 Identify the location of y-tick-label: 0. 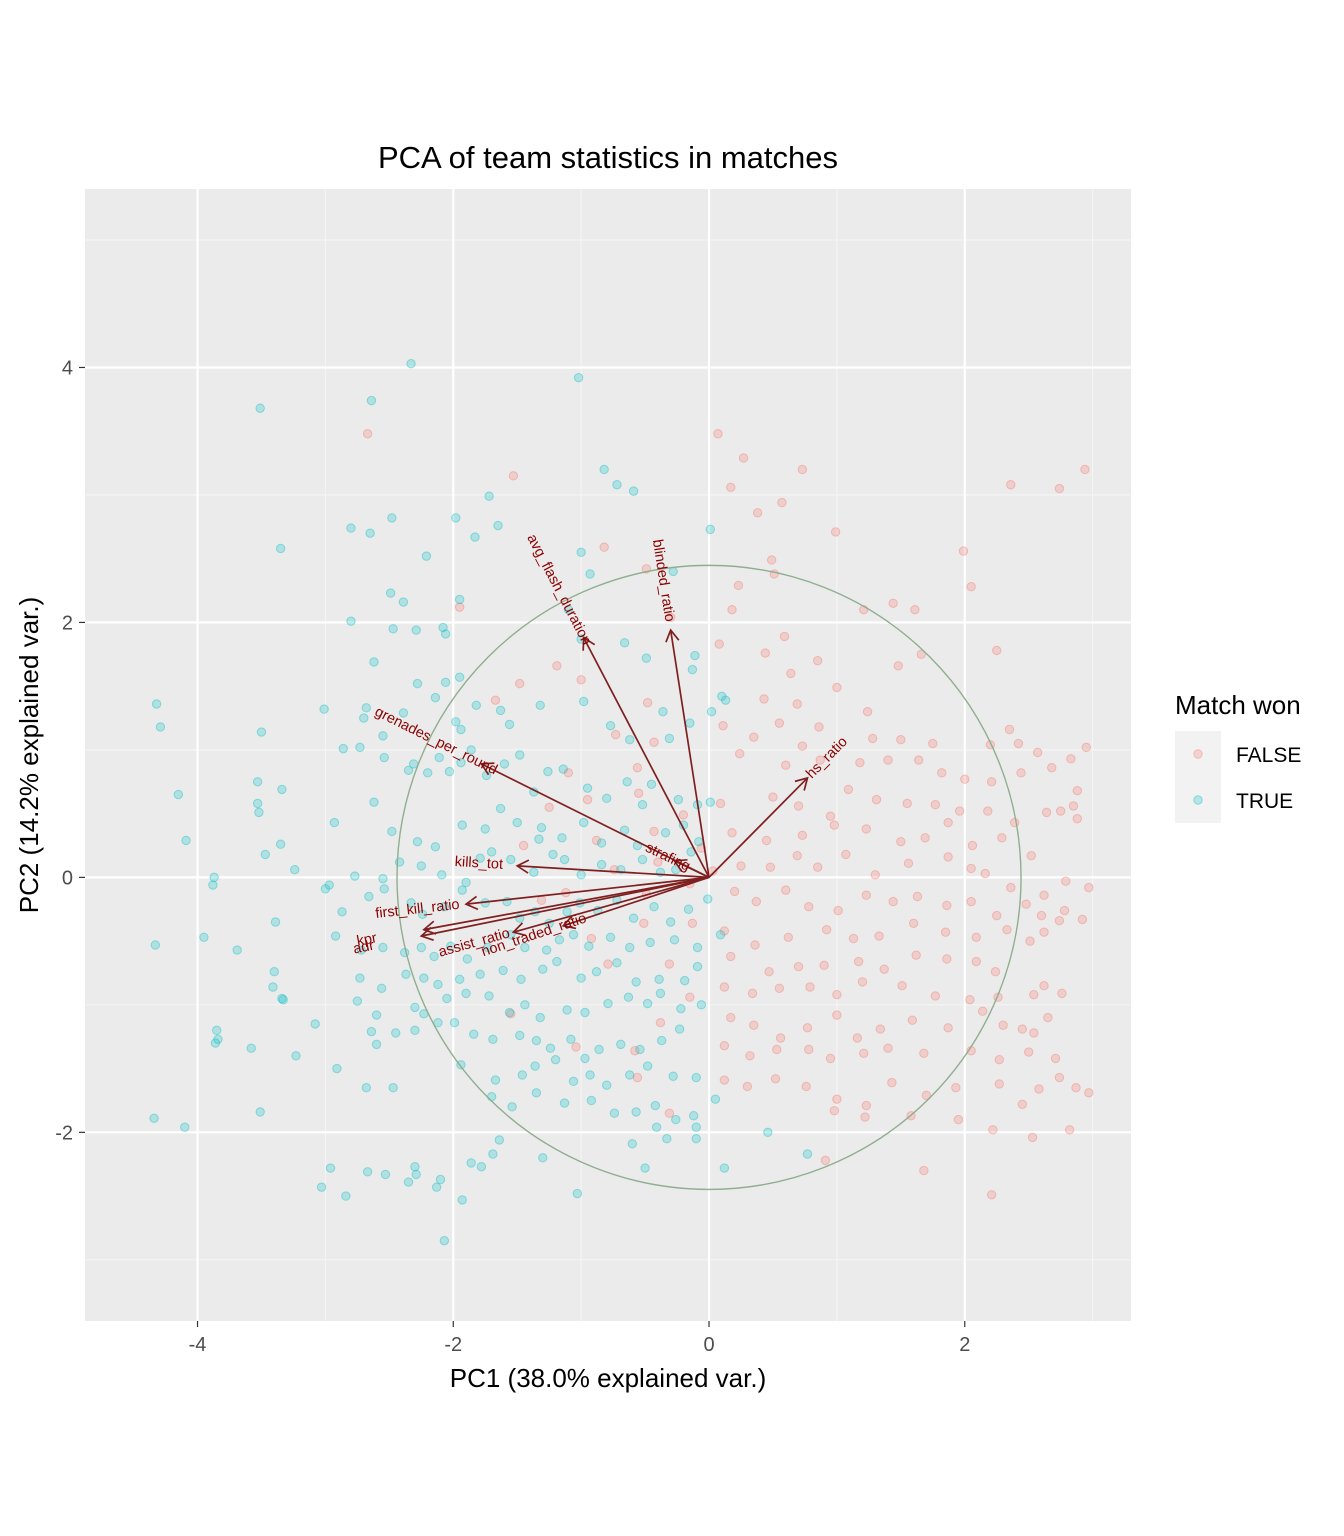
(67, 878).